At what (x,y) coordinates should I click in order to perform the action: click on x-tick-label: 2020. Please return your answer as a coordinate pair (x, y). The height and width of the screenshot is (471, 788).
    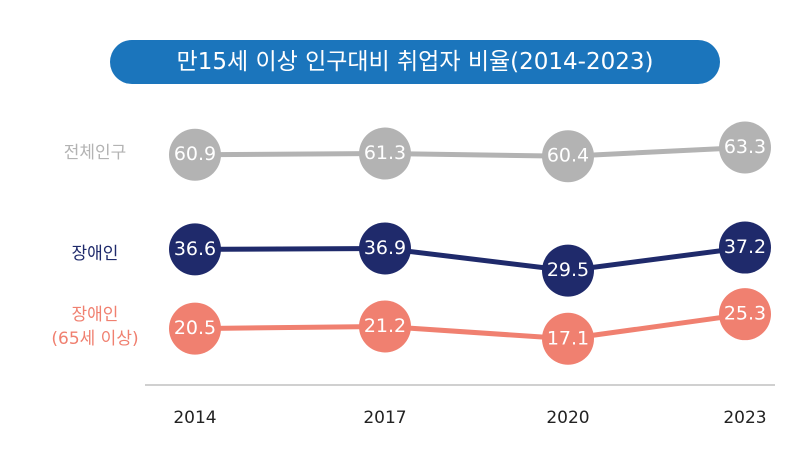
    Looking at the image, I should click on (567, 418).